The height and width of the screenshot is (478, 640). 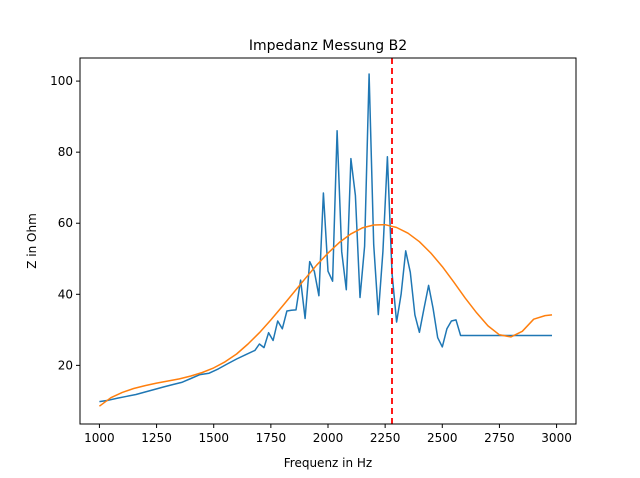 I want to click on y-tick-label: 60, so click(x=65, y=223).